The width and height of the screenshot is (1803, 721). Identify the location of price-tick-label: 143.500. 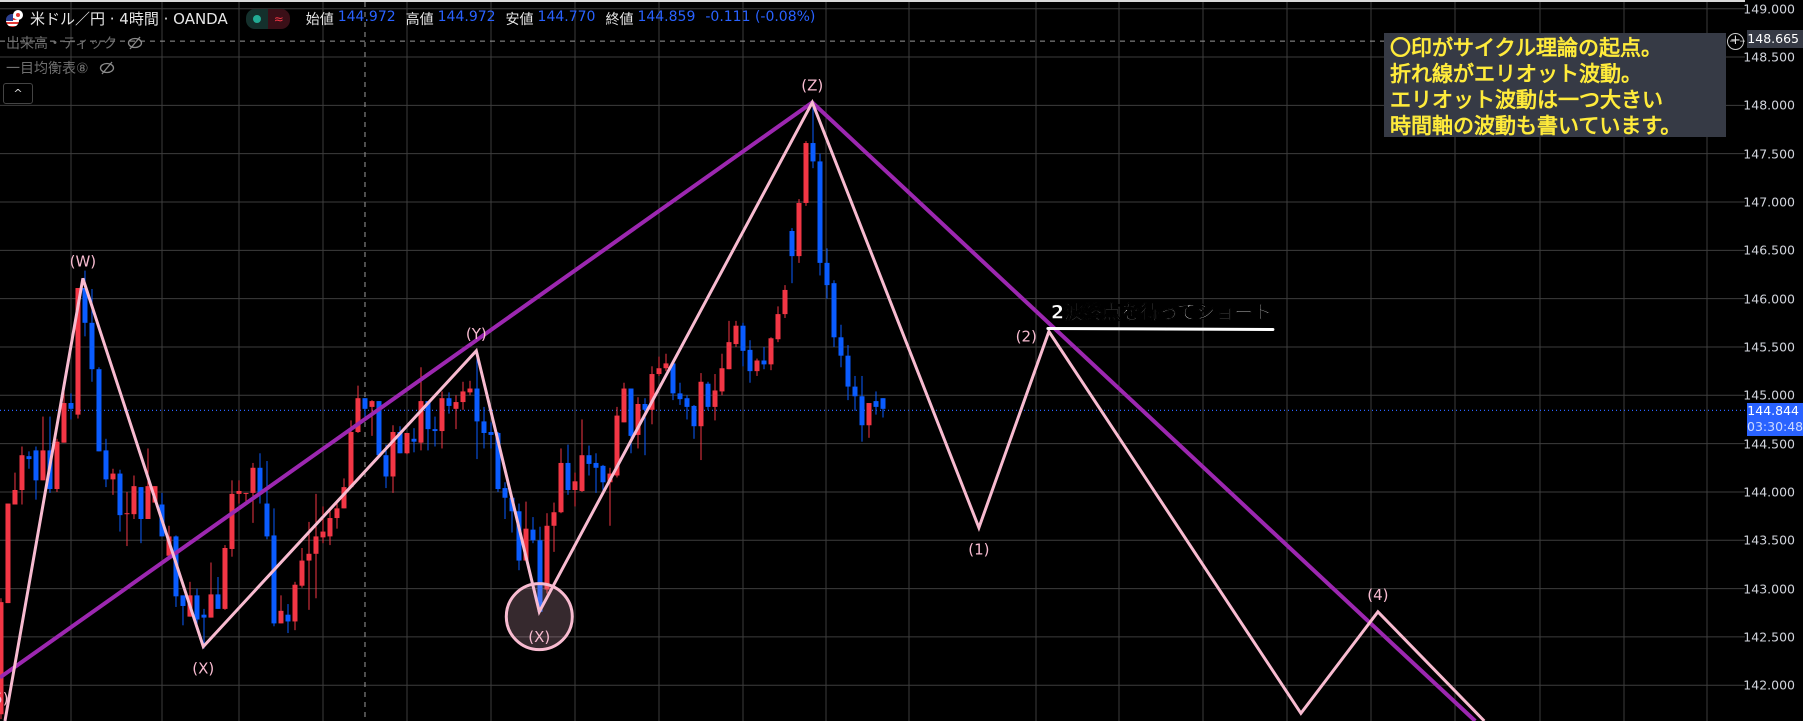
(1769, 540).